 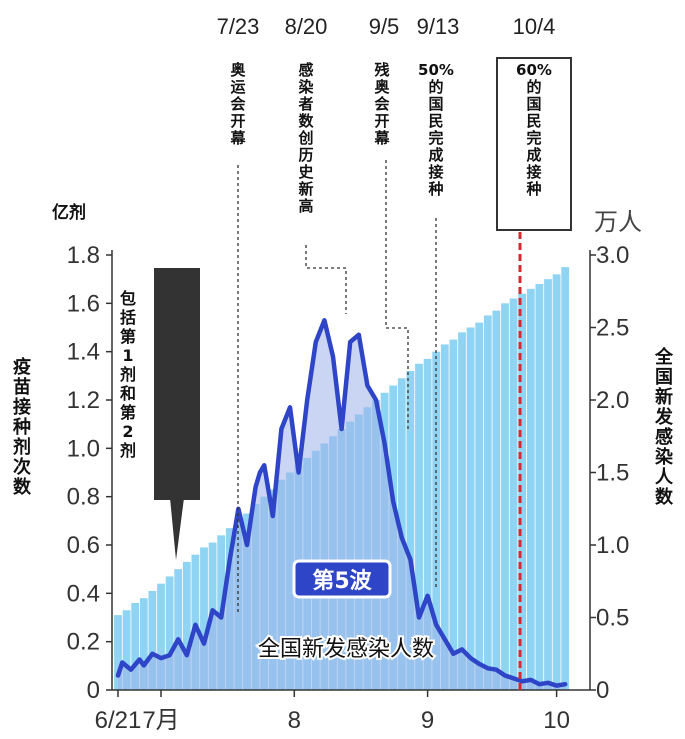 I want to click on right-axis-ticks: 0 0.5 1.0 1.5 2.0 2.5 3.0, so click(x=609, y=473).